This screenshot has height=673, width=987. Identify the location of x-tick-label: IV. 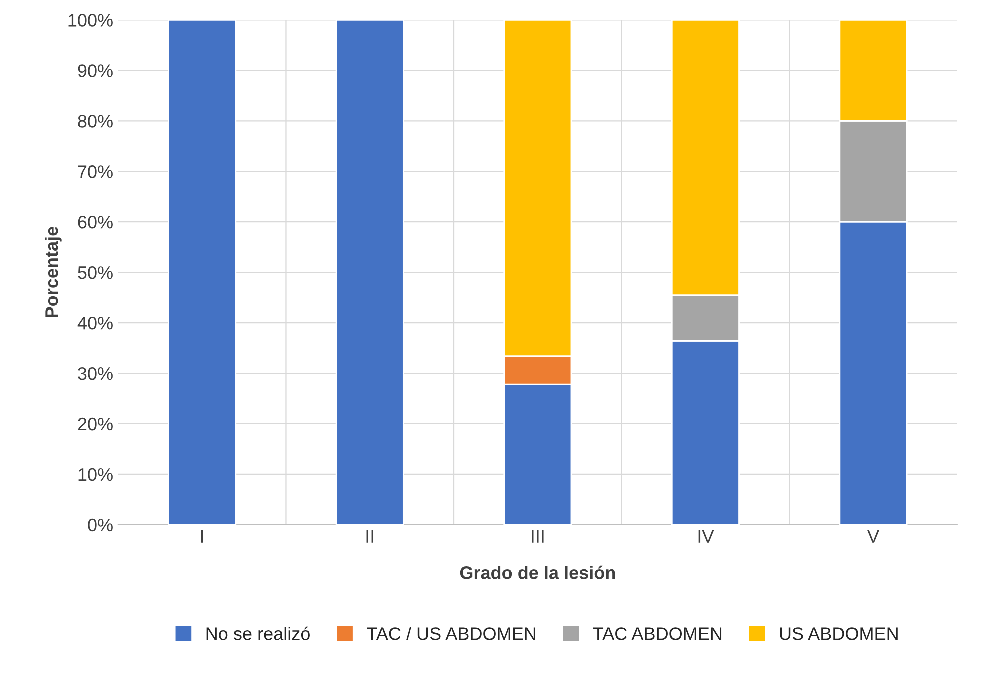
(706, 536).